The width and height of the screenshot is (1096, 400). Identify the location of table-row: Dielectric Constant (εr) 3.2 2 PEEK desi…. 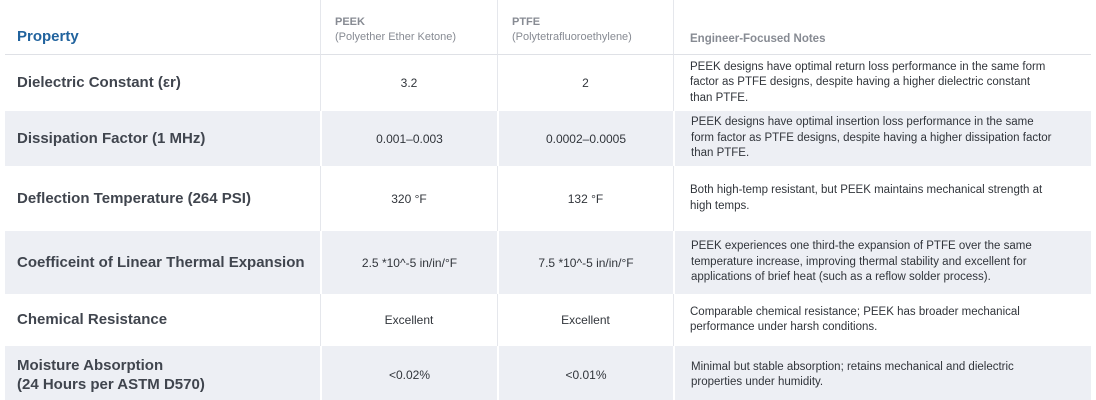
(548, 83).